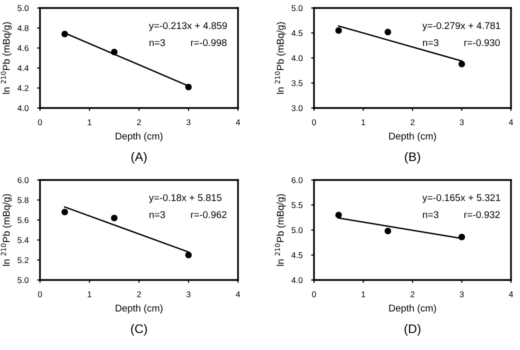  Describe the element at coordinates (482, 214) in the screenshot. I see `annotation: r=-0.932` at that location.